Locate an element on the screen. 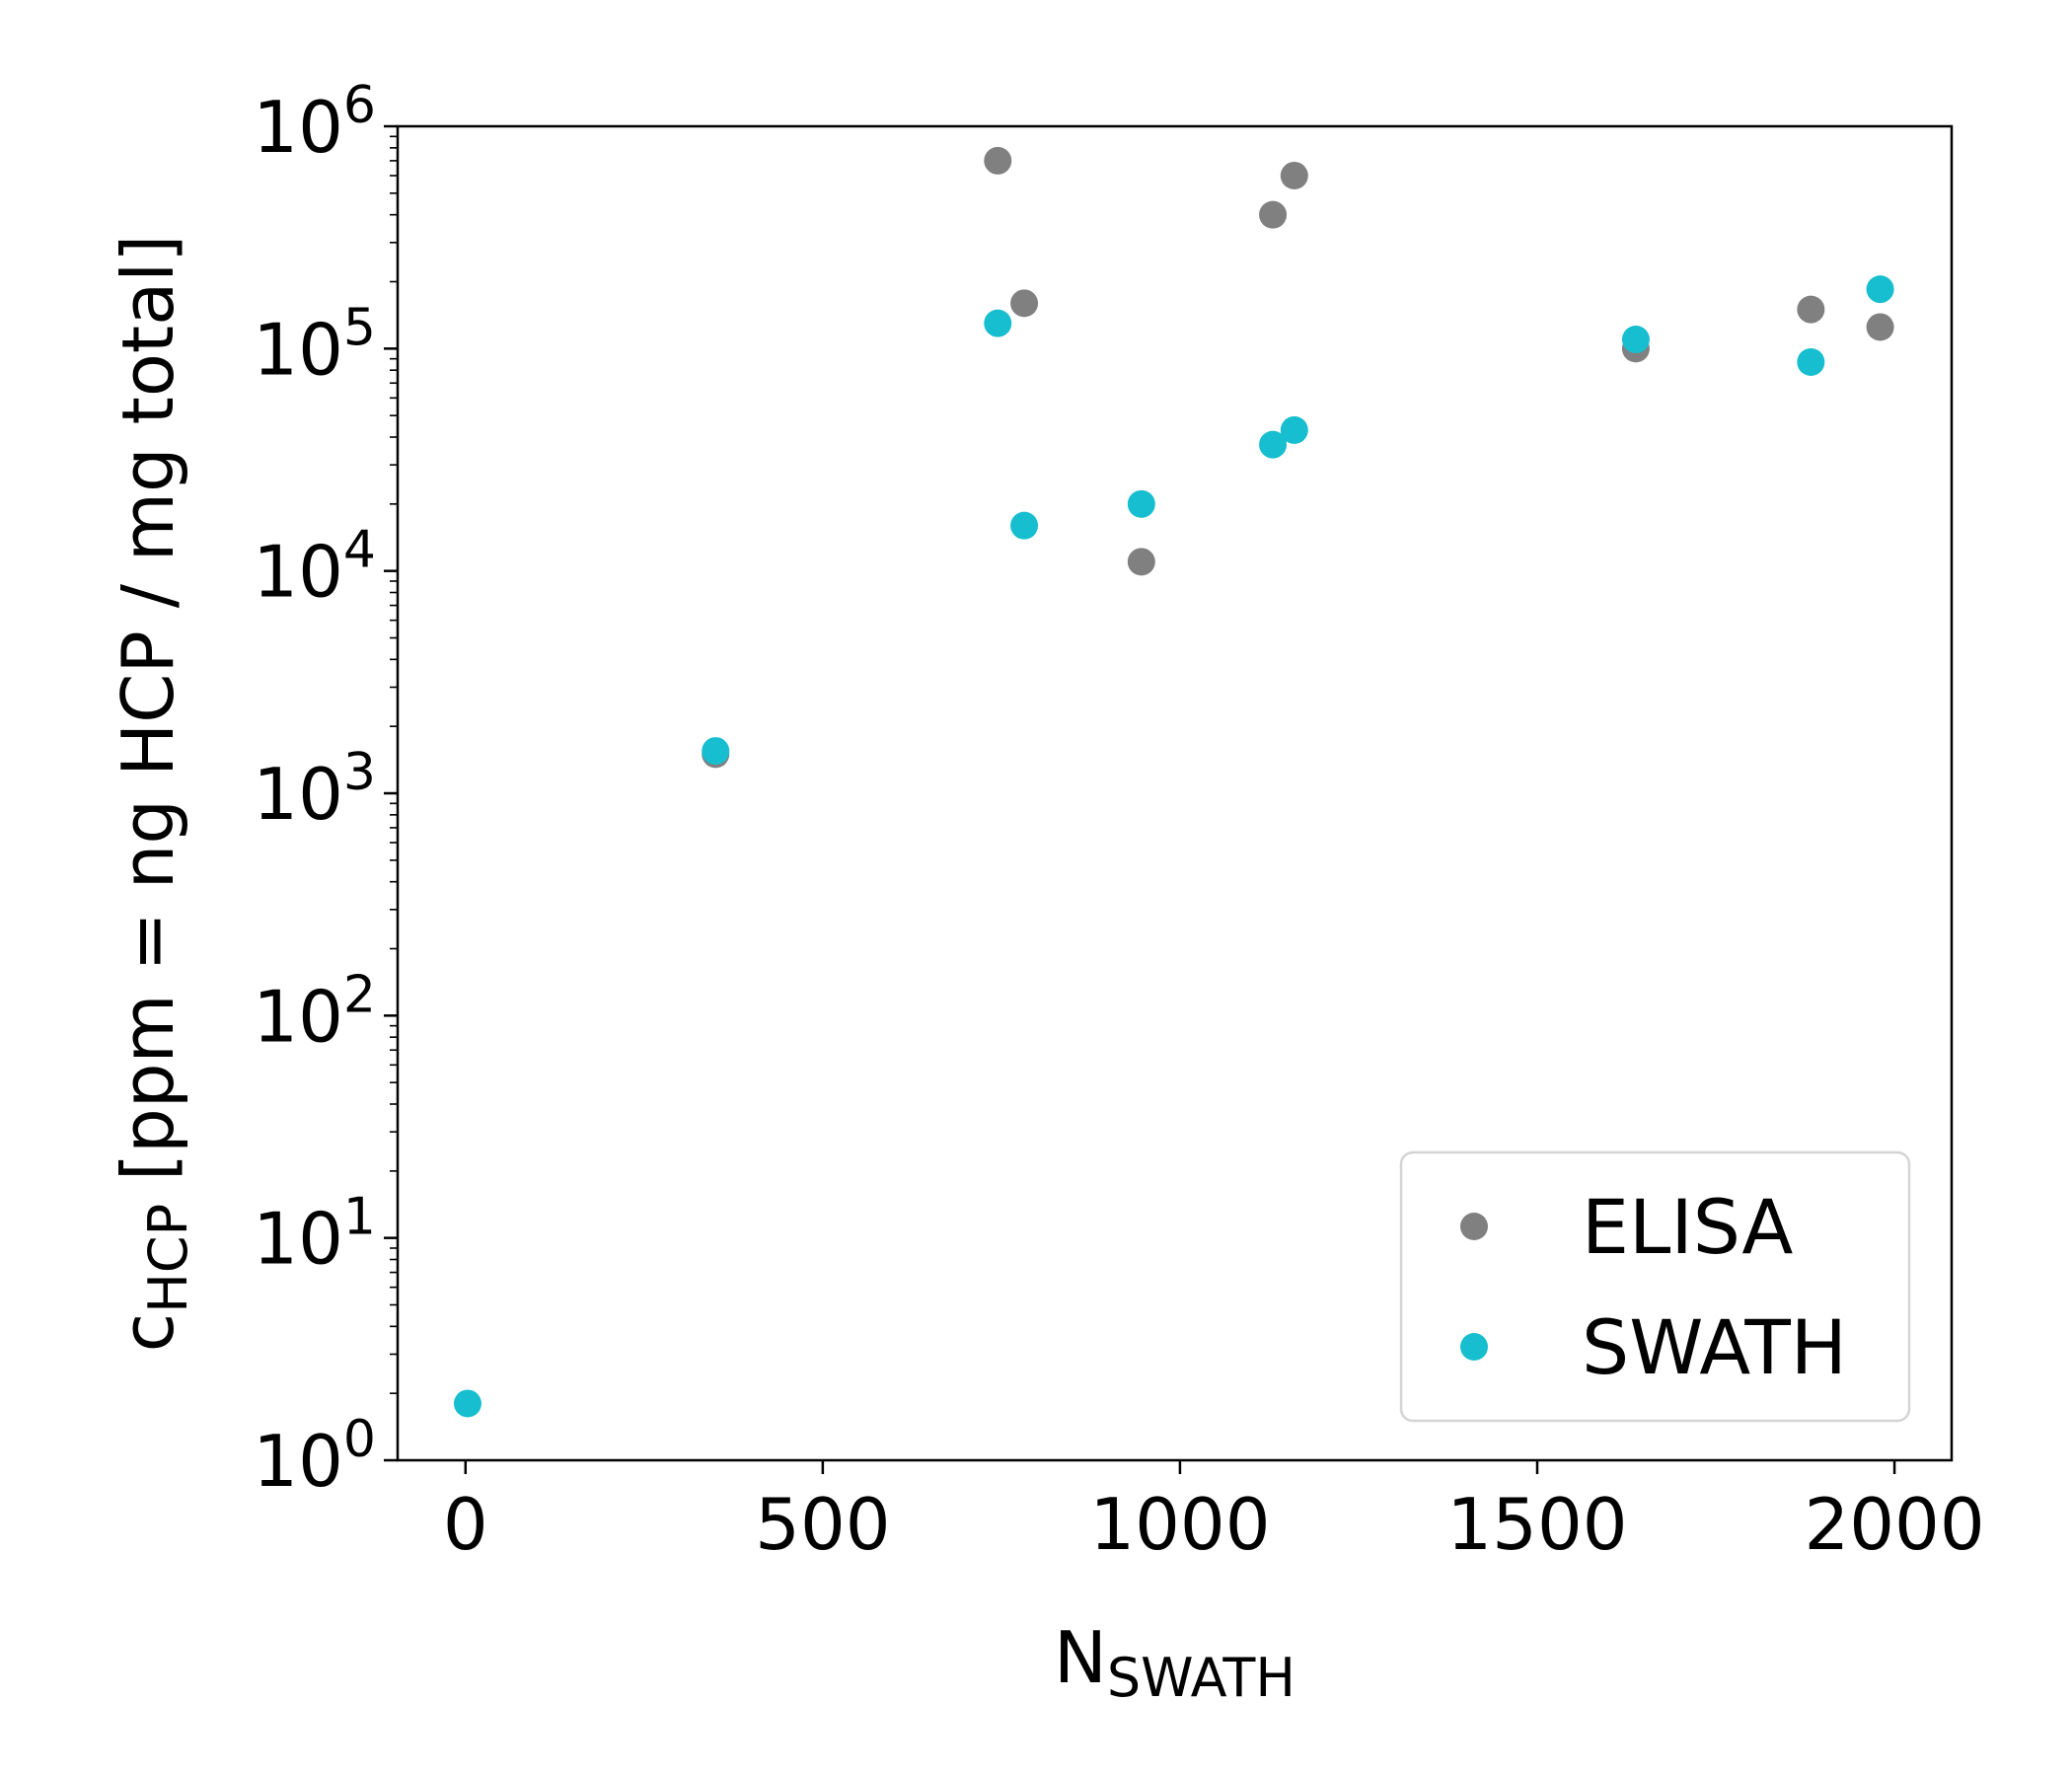 The image size is (2072, 1776). y-tick-label: 10⁴ is located at coordinates (314, 568).